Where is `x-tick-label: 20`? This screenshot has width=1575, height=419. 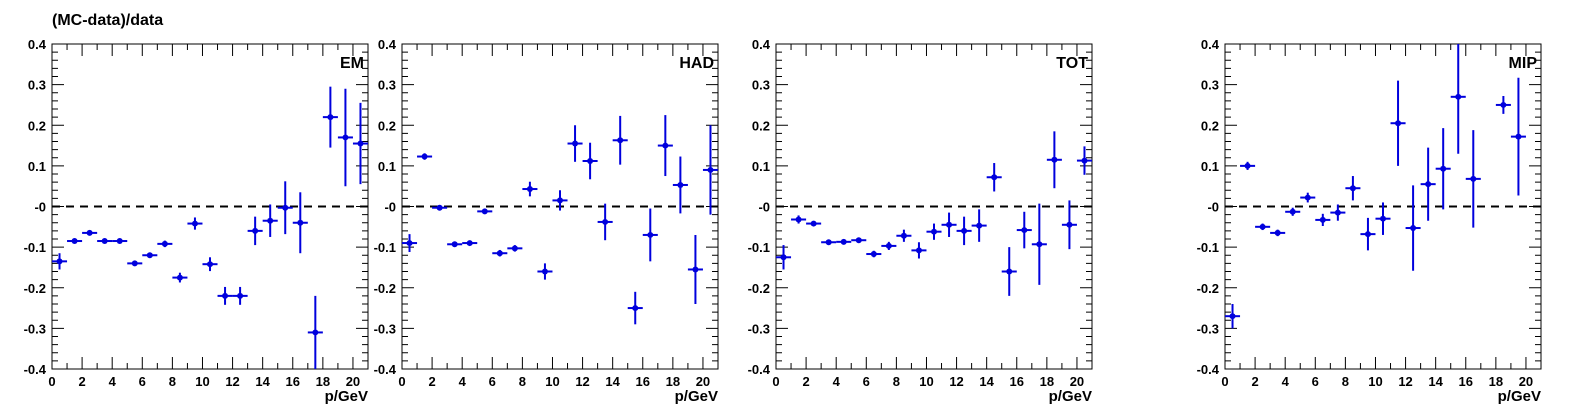 x-tick-label: 20 is located at coordinates (353, 381).